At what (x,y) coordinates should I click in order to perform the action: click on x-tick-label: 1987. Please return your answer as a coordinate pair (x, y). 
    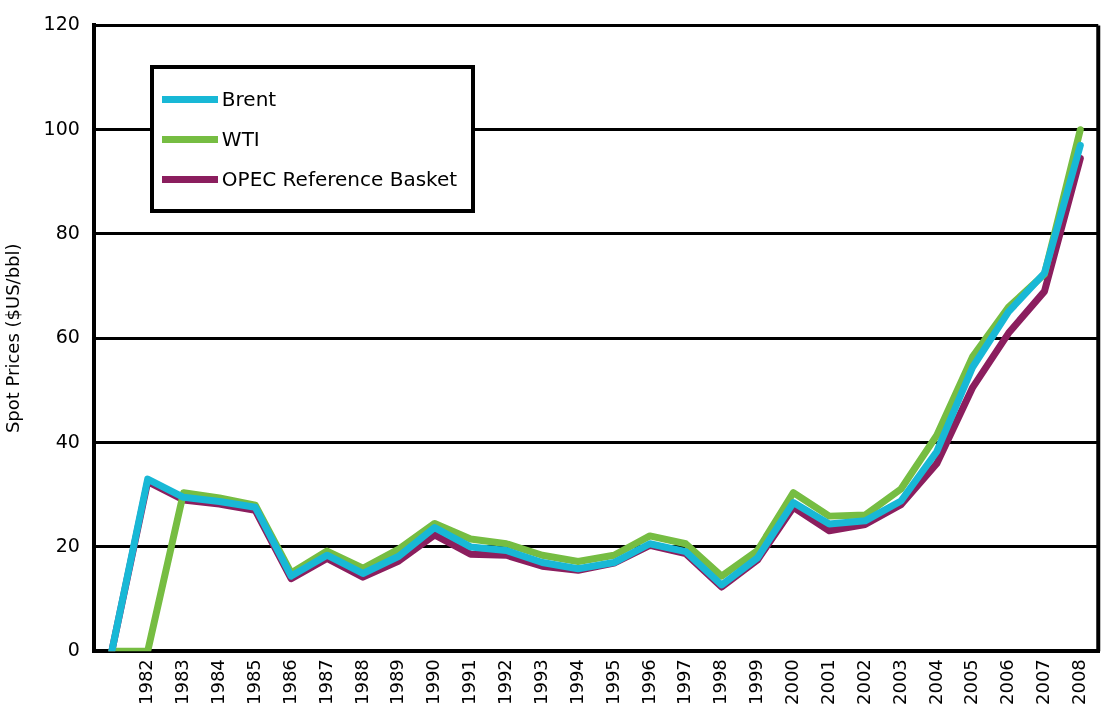
    Looking at the image, I should click on (325, 682).